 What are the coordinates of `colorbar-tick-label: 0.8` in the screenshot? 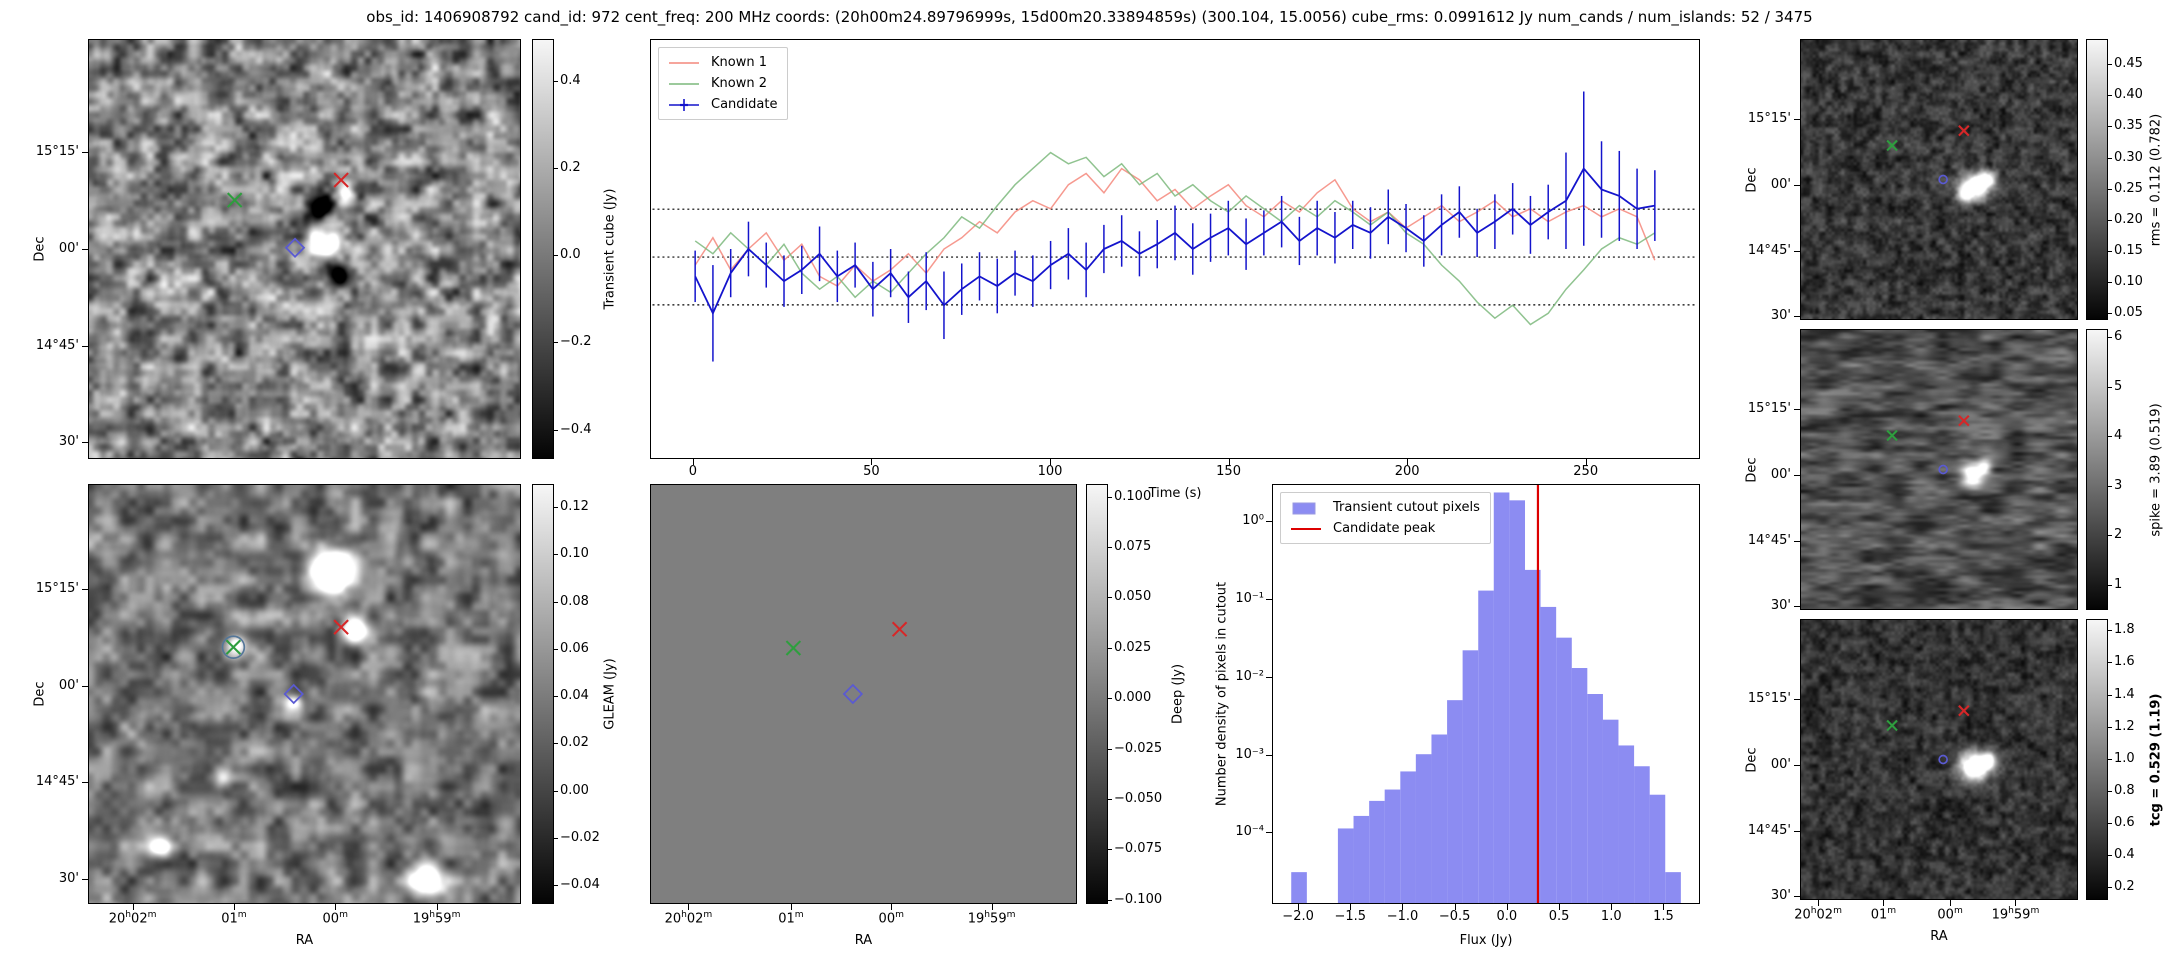 It's located at (2124, 790).